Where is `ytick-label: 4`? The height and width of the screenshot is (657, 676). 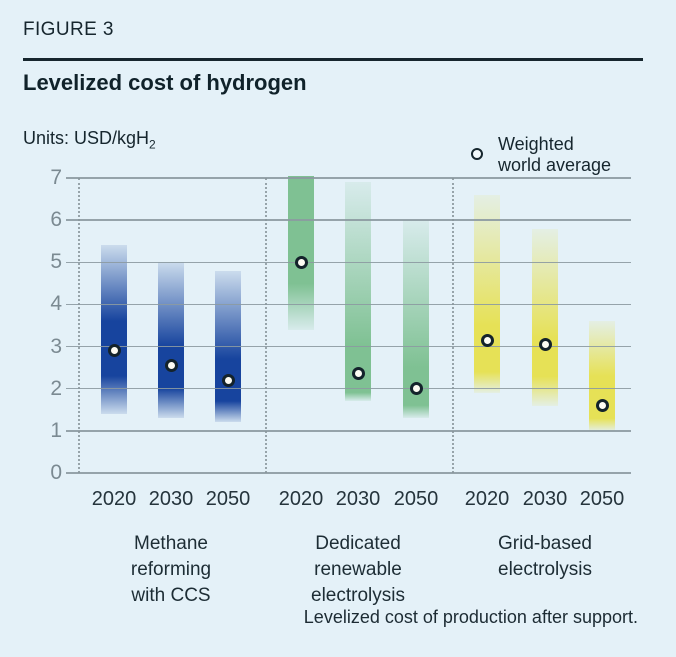 ytick-label: 4 is located at coordinates (56, 304).